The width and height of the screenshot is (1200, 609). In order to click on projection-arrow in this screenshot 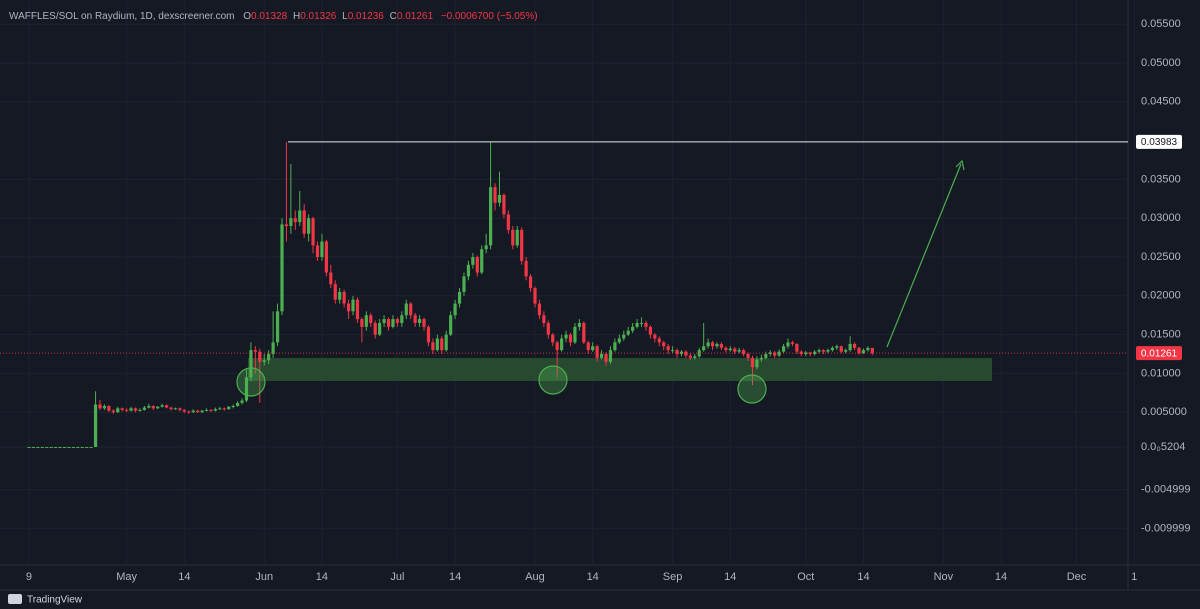, I will do `click(924, 255)`.